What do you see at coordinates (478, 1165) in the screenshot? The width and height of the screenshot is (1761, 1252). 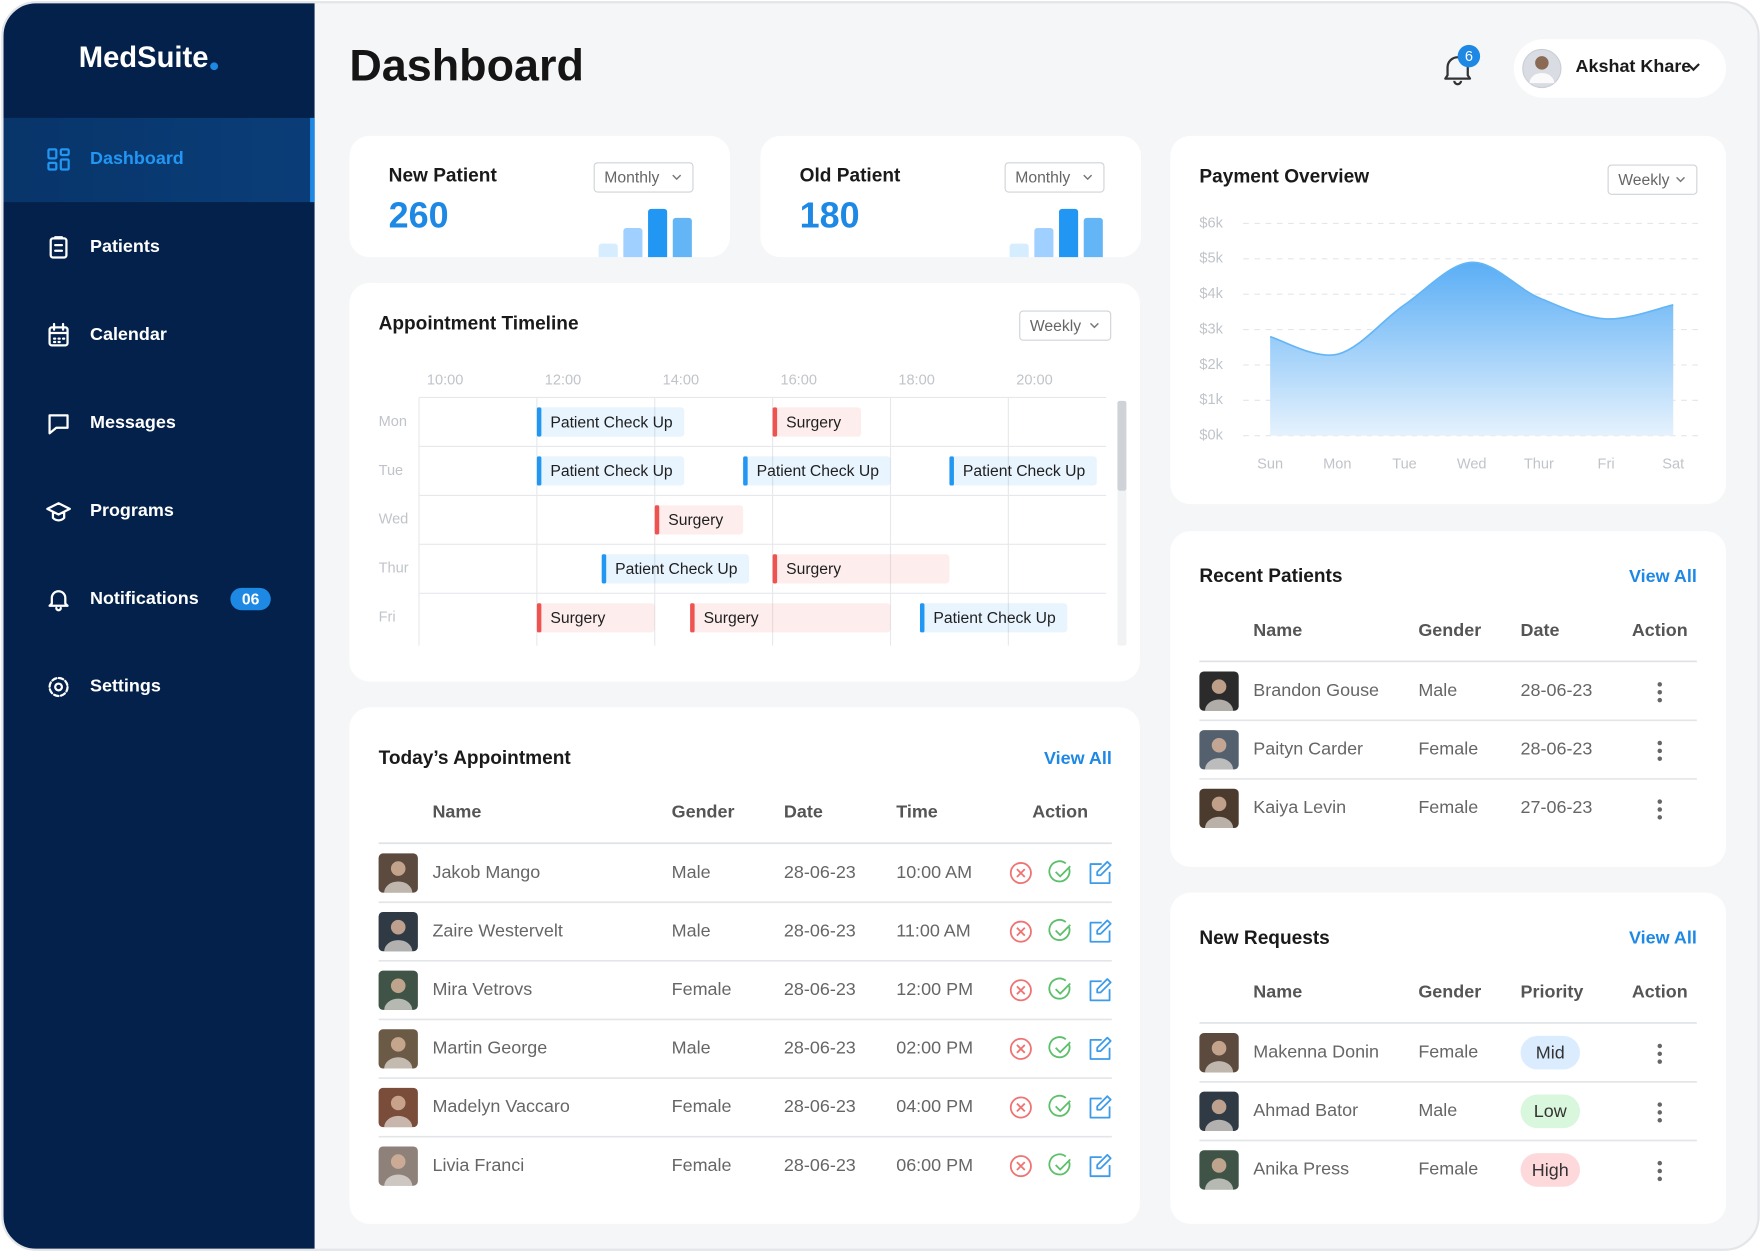 I see `table-cell: Livia Franci` at bounding box center [478, 1165].